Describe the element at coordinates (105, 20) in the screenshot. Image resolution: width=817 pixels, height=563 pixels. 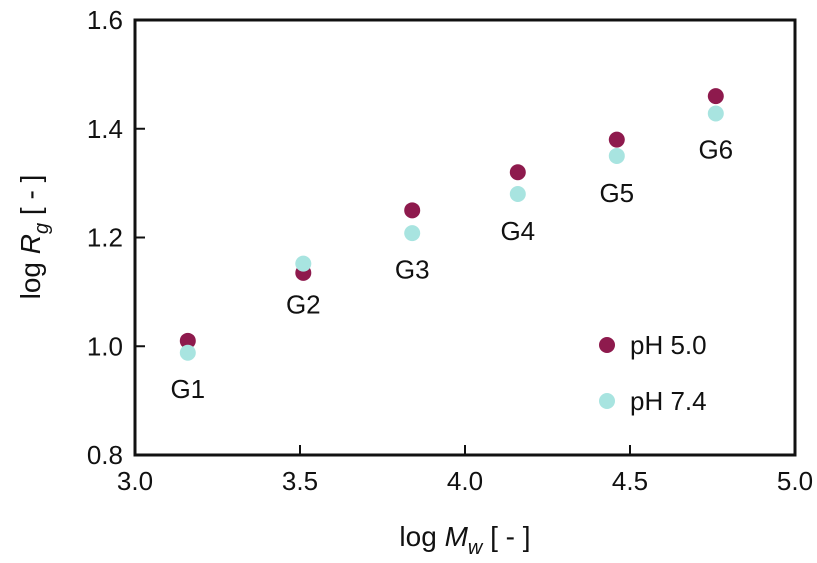
I see `y-tick-label: 1.6` at that location.